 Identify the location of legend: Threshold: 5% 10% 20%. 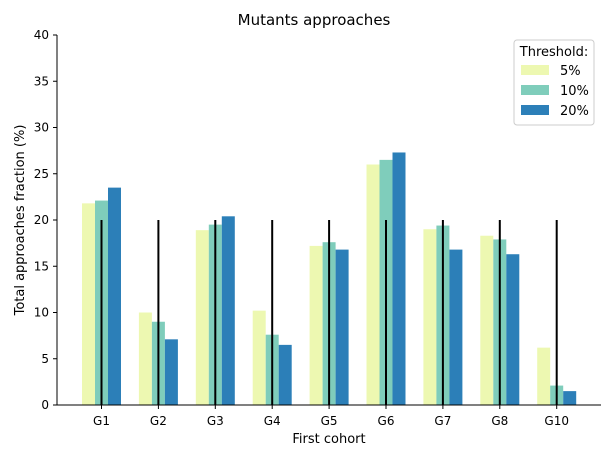
(554, 82).